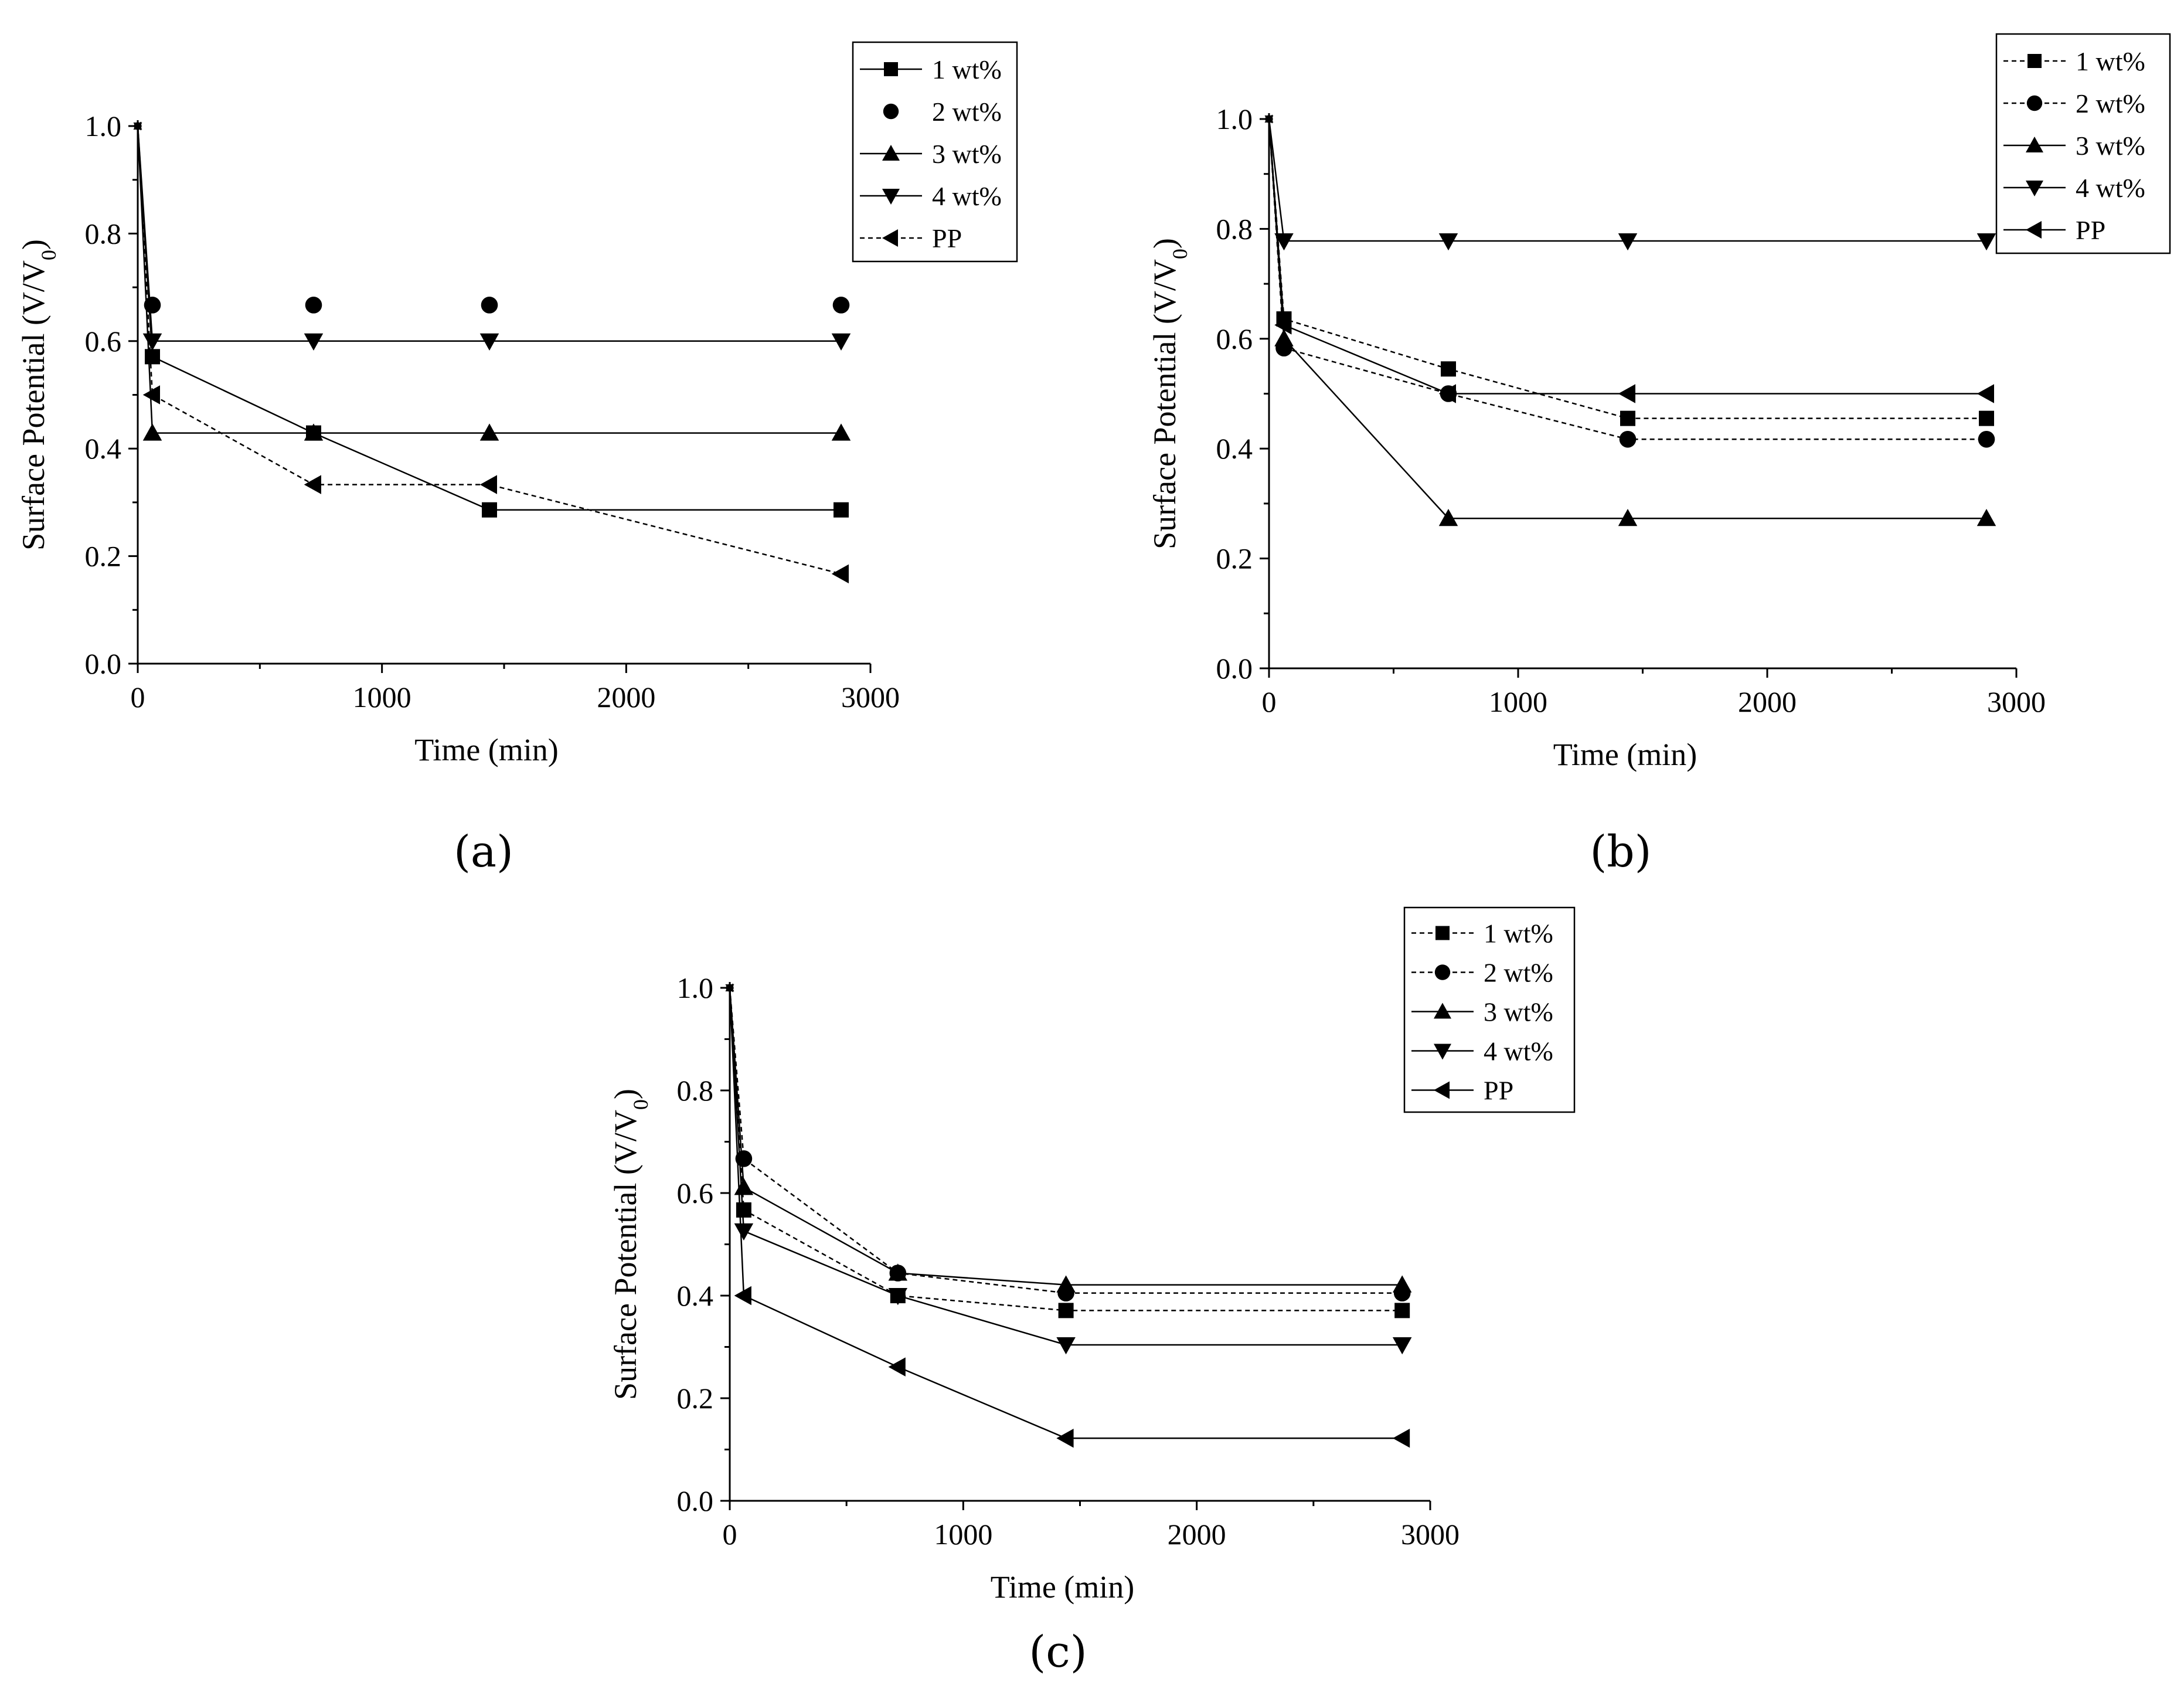 The height and width of the screenshot is (1689, 2184). I want to click on x-tick-label: 1000, so click(1518, 702).